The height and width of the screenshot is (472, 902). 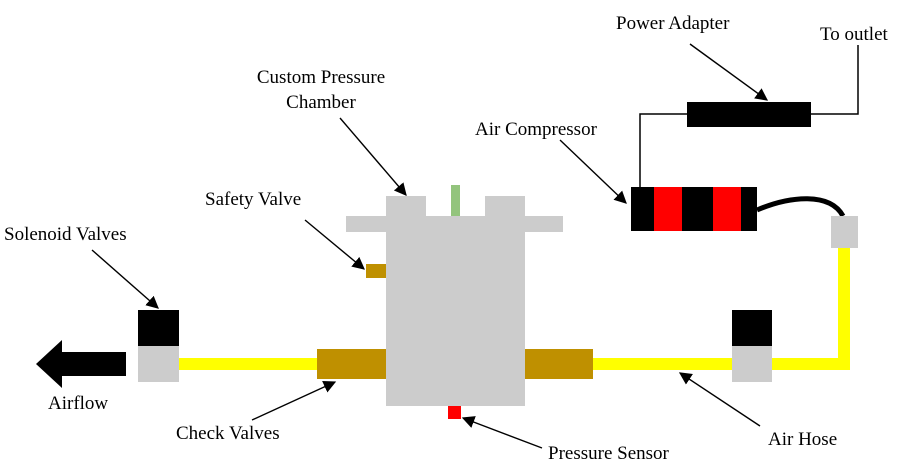 What do you see at coordinates (321, 77) in the screenshot?
I see `chamber-label-line1: Custom Pressure` at bounding box center [321, 77].